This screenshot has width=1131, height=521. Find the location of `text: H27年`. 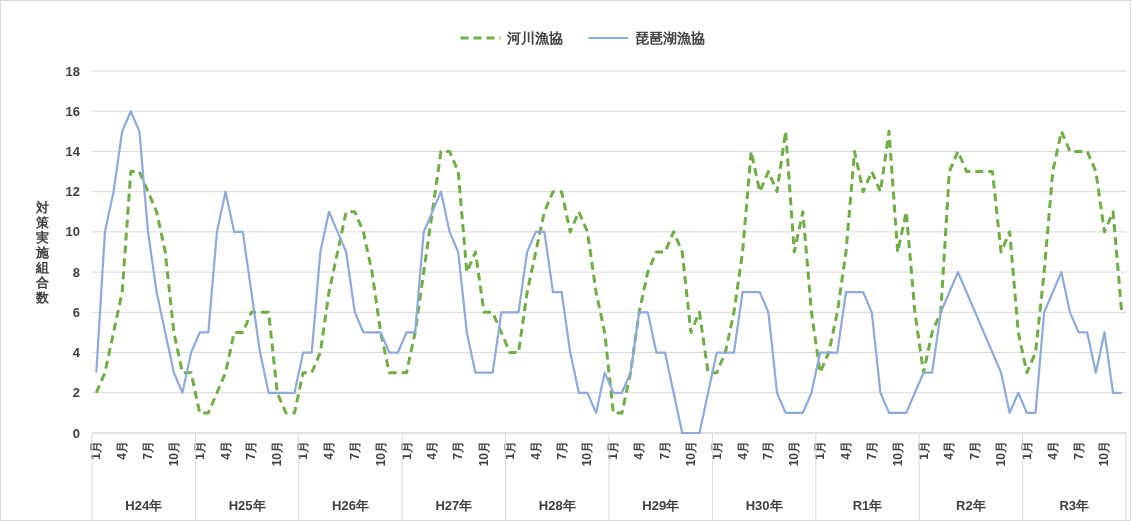

text: H27年 is located at coordinates (454, 505).